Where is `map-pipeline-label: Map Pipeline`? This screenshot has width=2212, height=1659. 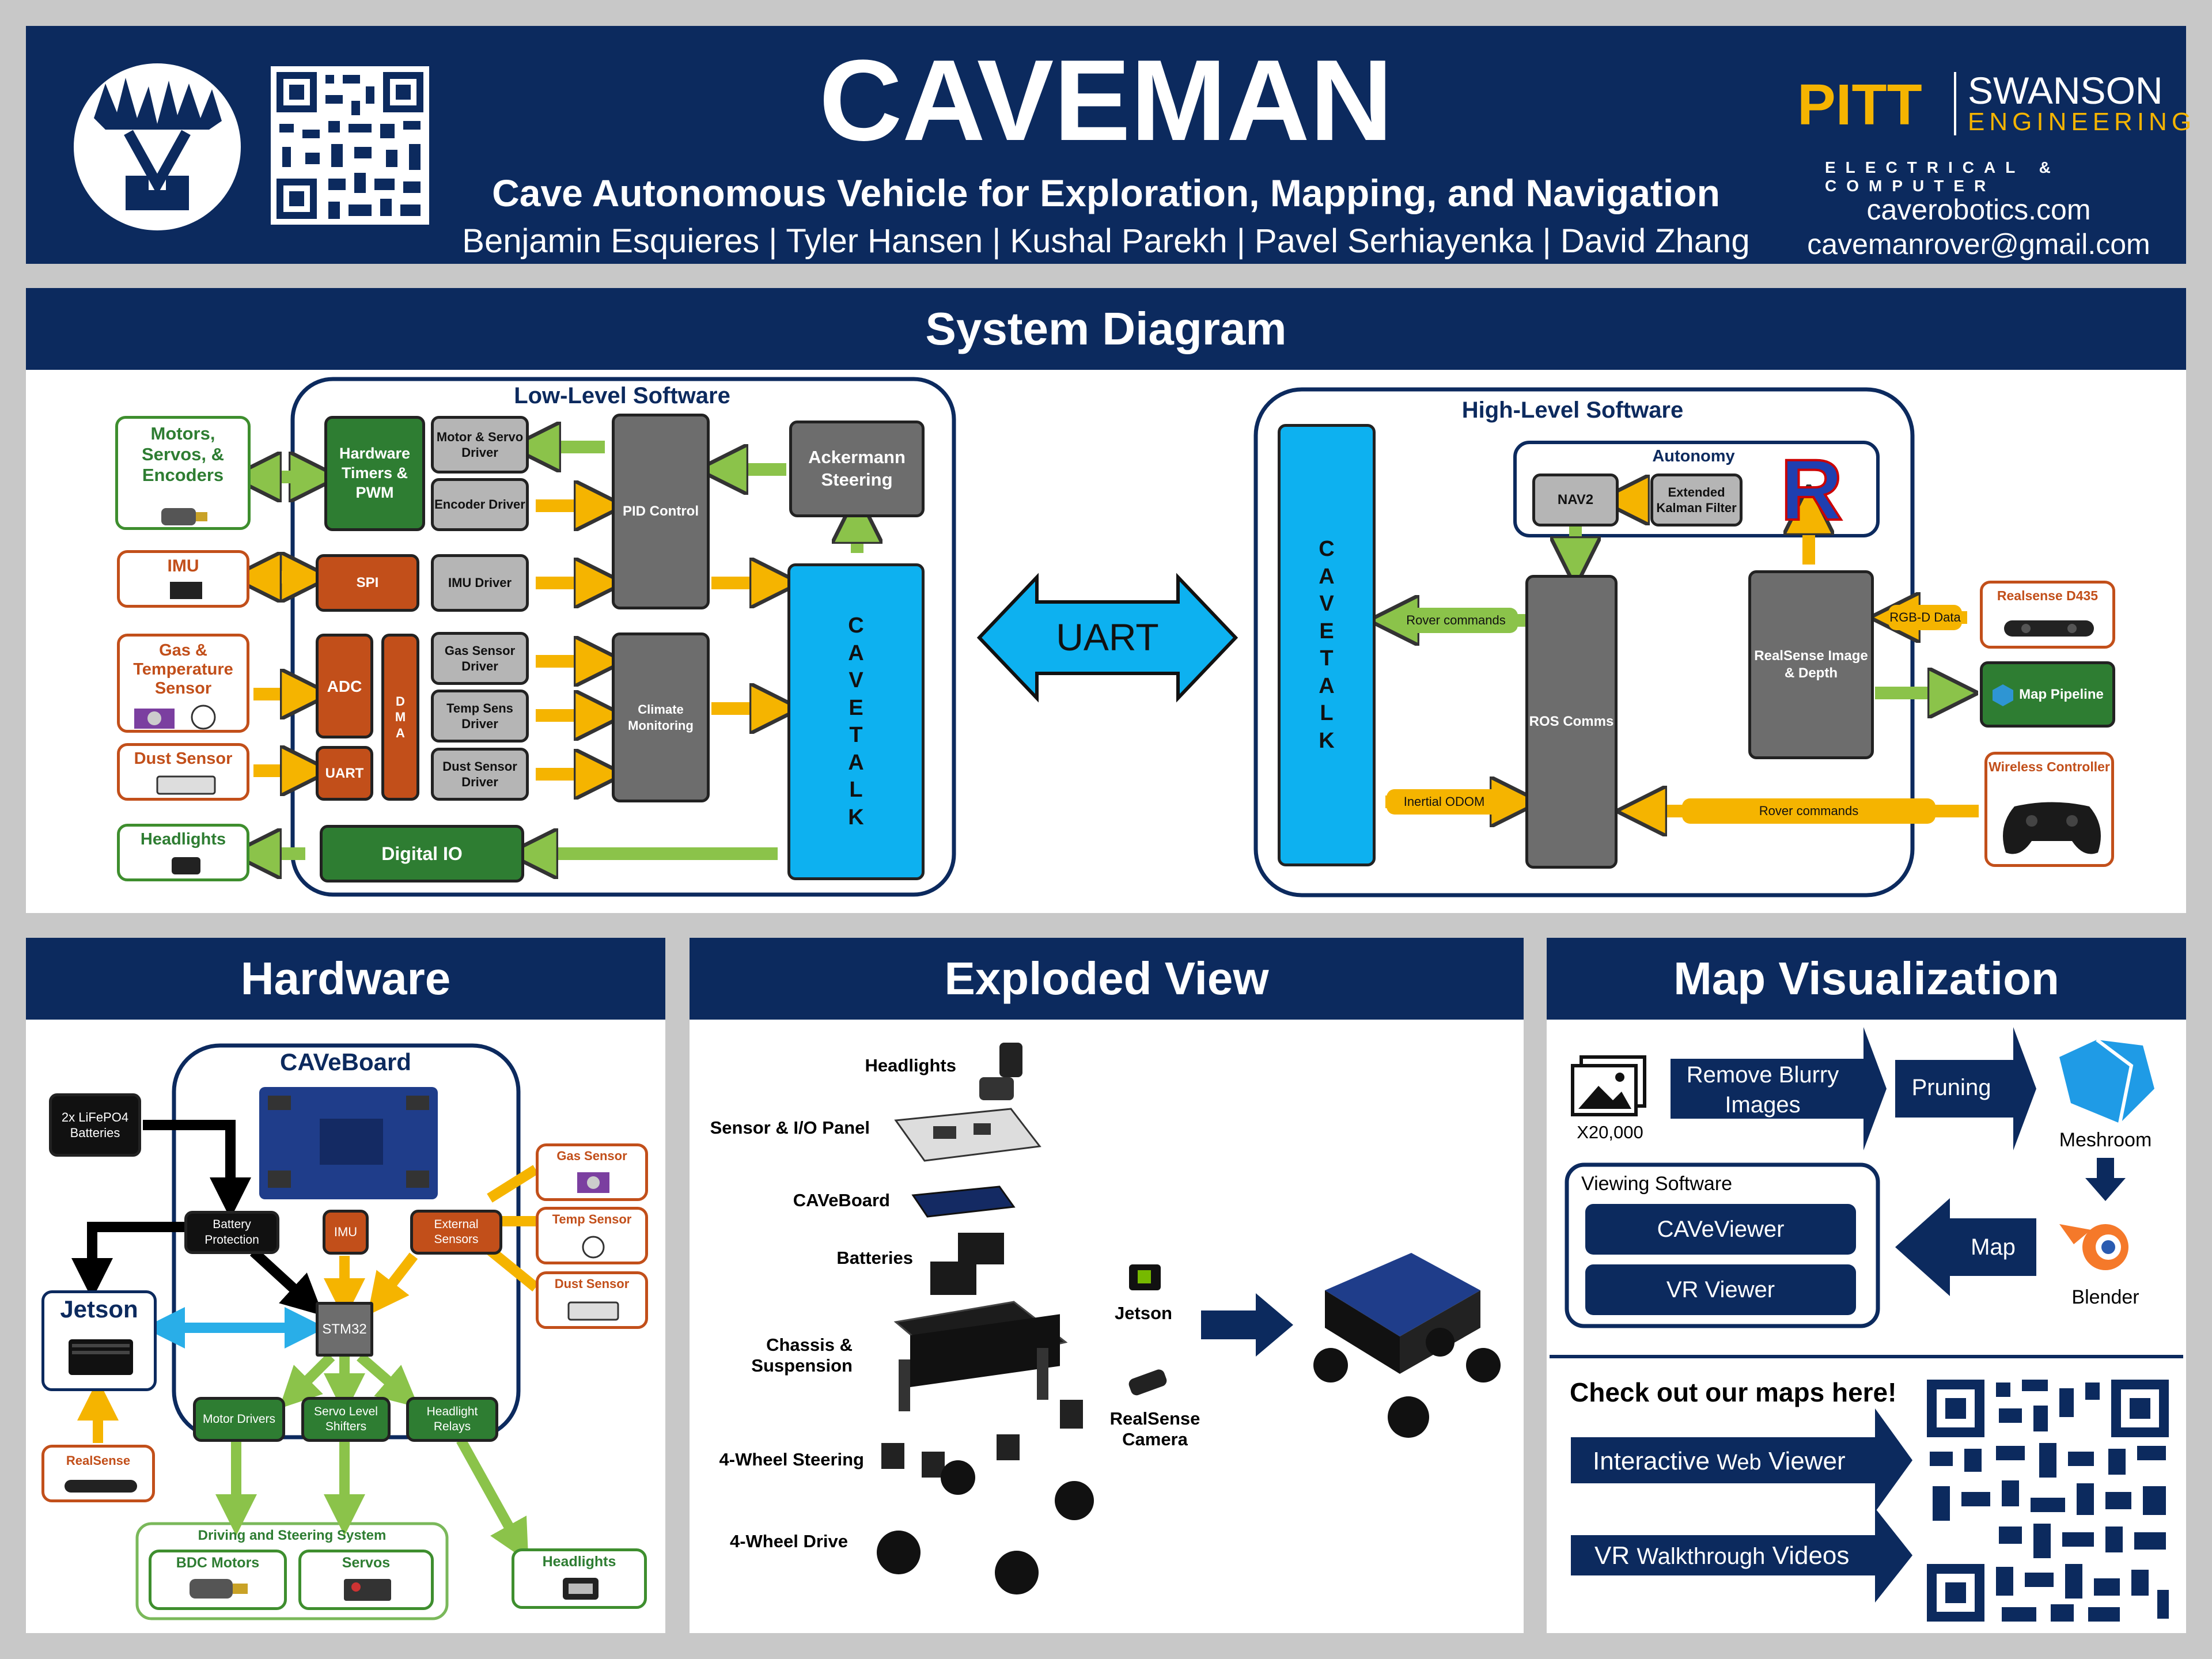 map-pipeline-label: Map Pipeline is located at coordinates (2061, 694).